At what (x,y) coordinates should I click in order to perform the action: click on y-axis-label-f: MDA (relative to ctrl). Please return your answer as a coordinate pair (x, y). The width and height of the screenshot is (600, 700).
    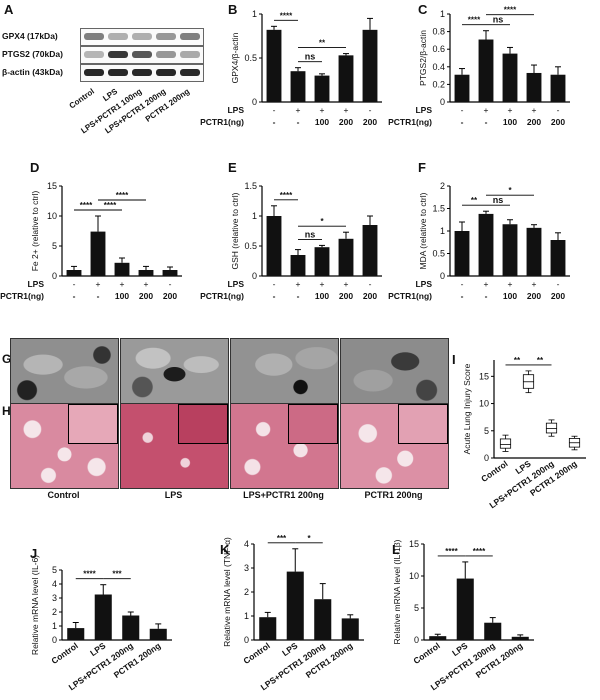
    Looking at the image, I should click on (423, 230).